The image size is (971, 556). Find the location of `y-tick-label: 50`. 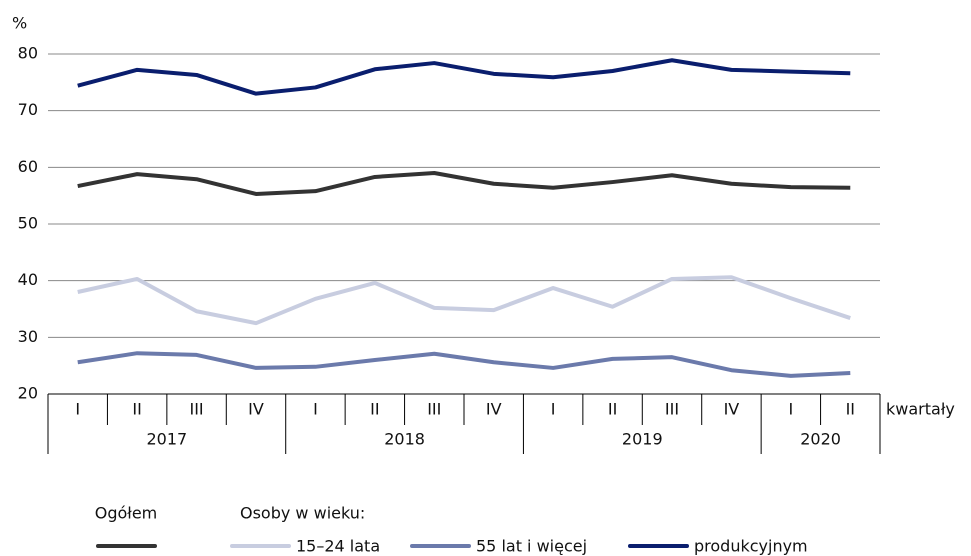

y-tick-label: 50 is located at coordinates (28, 223).